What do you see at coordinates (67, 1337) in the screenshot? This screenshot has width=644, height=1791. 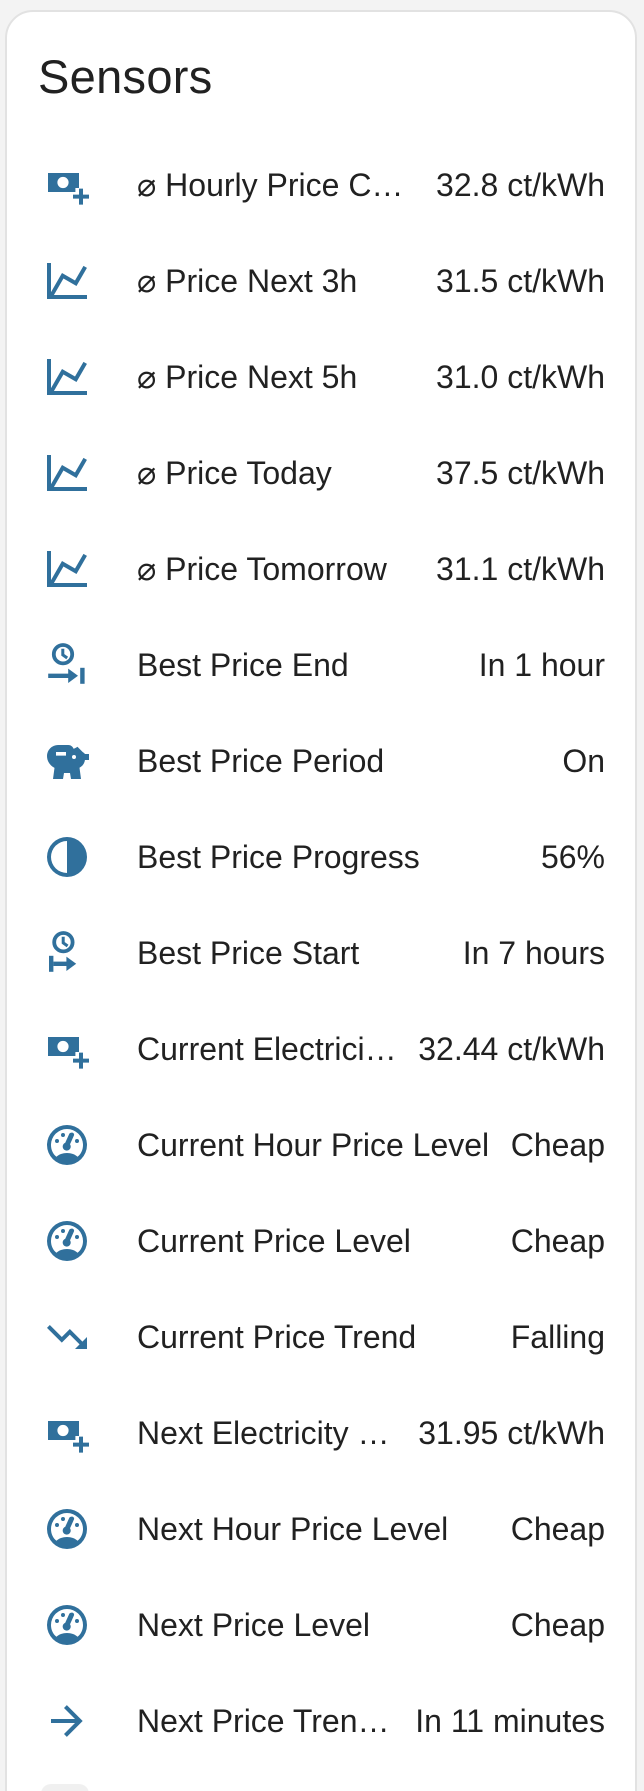 I see `trending-down-icon` at bounding box center [67, 1337].